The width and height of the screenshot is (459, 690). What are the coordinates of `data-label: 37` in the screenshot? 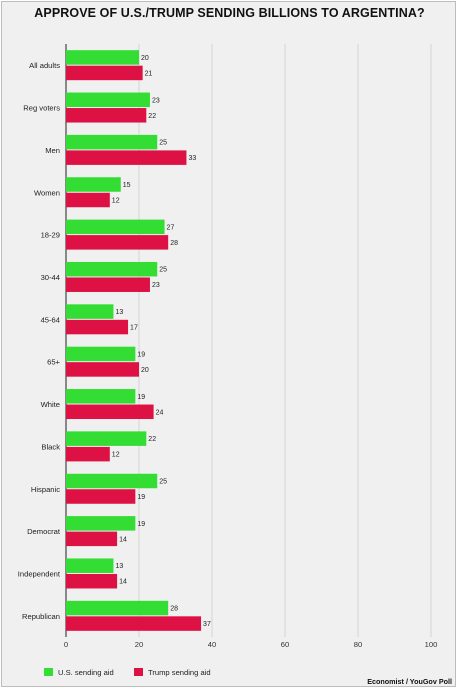 It's located at (207, 624).